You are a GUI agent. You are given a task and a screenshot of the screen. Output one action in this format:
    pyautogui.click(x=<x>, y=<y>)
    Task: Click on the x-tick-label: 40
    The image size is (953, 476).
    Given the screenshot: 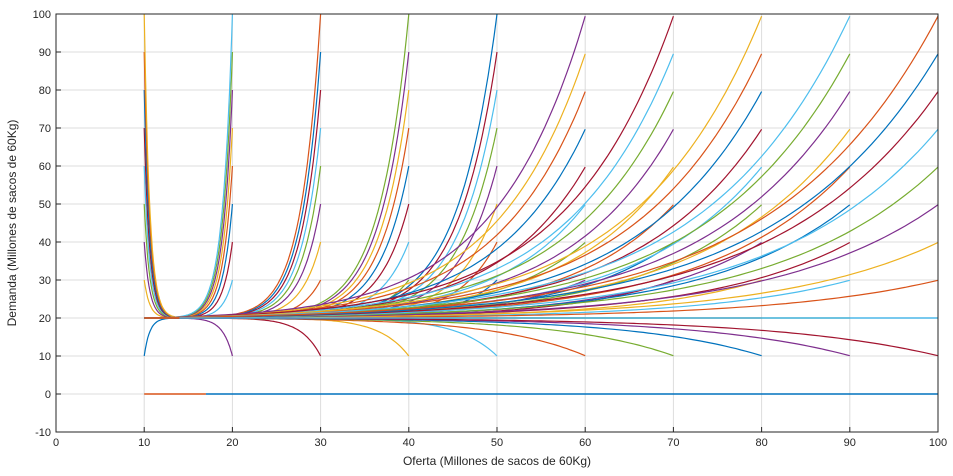 What is the action you would take?
    pyautogui.click(x=409, y=443)
    